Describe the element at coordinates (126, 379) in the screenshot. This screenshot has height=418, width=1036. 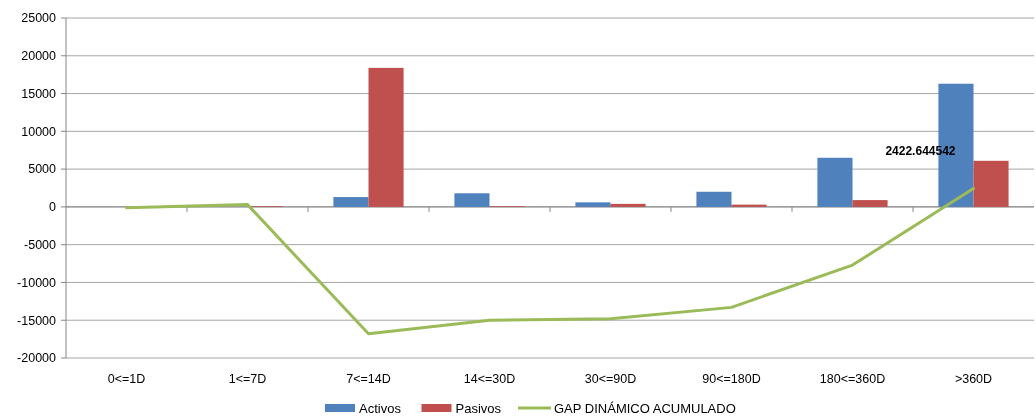
I see `x-tick-label: 0<=1D` at that location.